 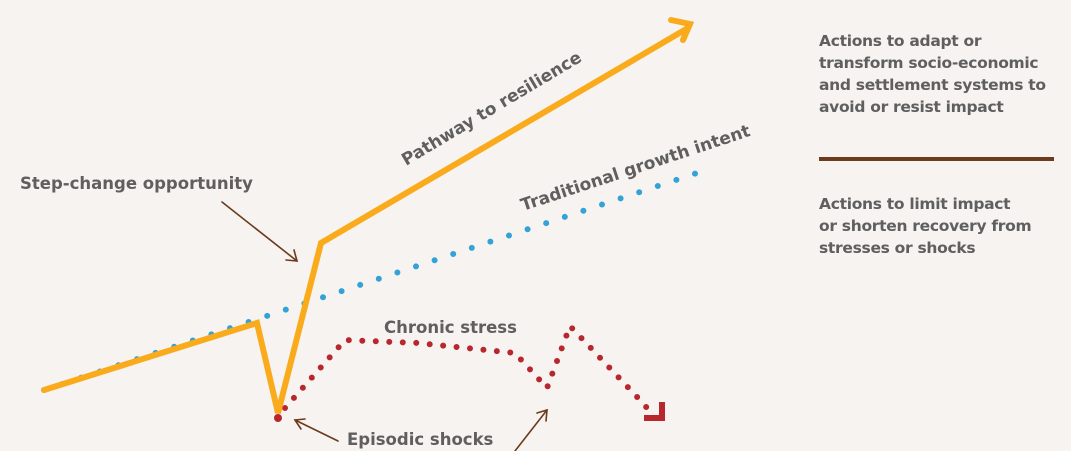 What do you see at coordinates (491, 109) in the screenshot?
I see `pathway-label: Pathway to resilience` at bounding box center [491, 109].